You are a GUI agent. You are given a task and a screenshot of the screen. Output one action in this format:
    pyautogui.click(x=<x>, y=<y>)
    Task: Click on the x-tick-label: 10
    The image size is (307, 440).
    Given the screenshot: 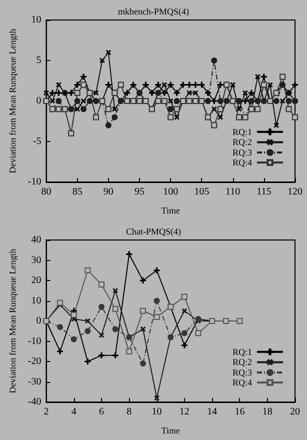 What is the action you would take?
    pyautogui.click(x=157, y=412)
    